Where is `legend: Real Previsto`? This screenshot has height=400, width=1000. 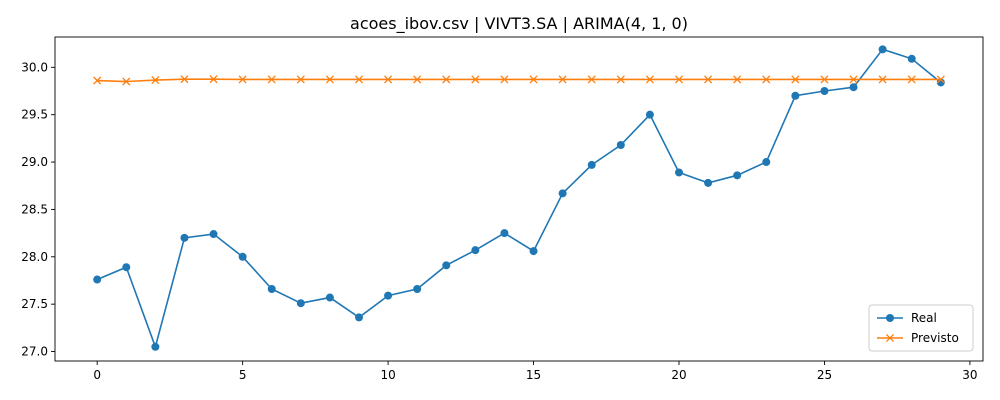 legend: Real Previsto is located at coordinates (921, 328).